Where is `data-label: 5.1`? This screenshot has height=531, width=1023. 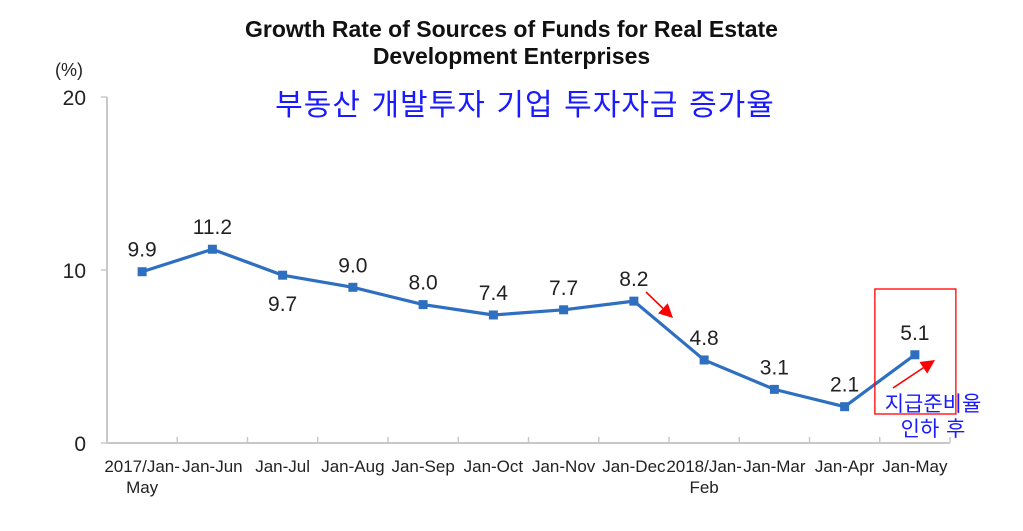
data-label: 5.1 is located at coordinates (914, 333).